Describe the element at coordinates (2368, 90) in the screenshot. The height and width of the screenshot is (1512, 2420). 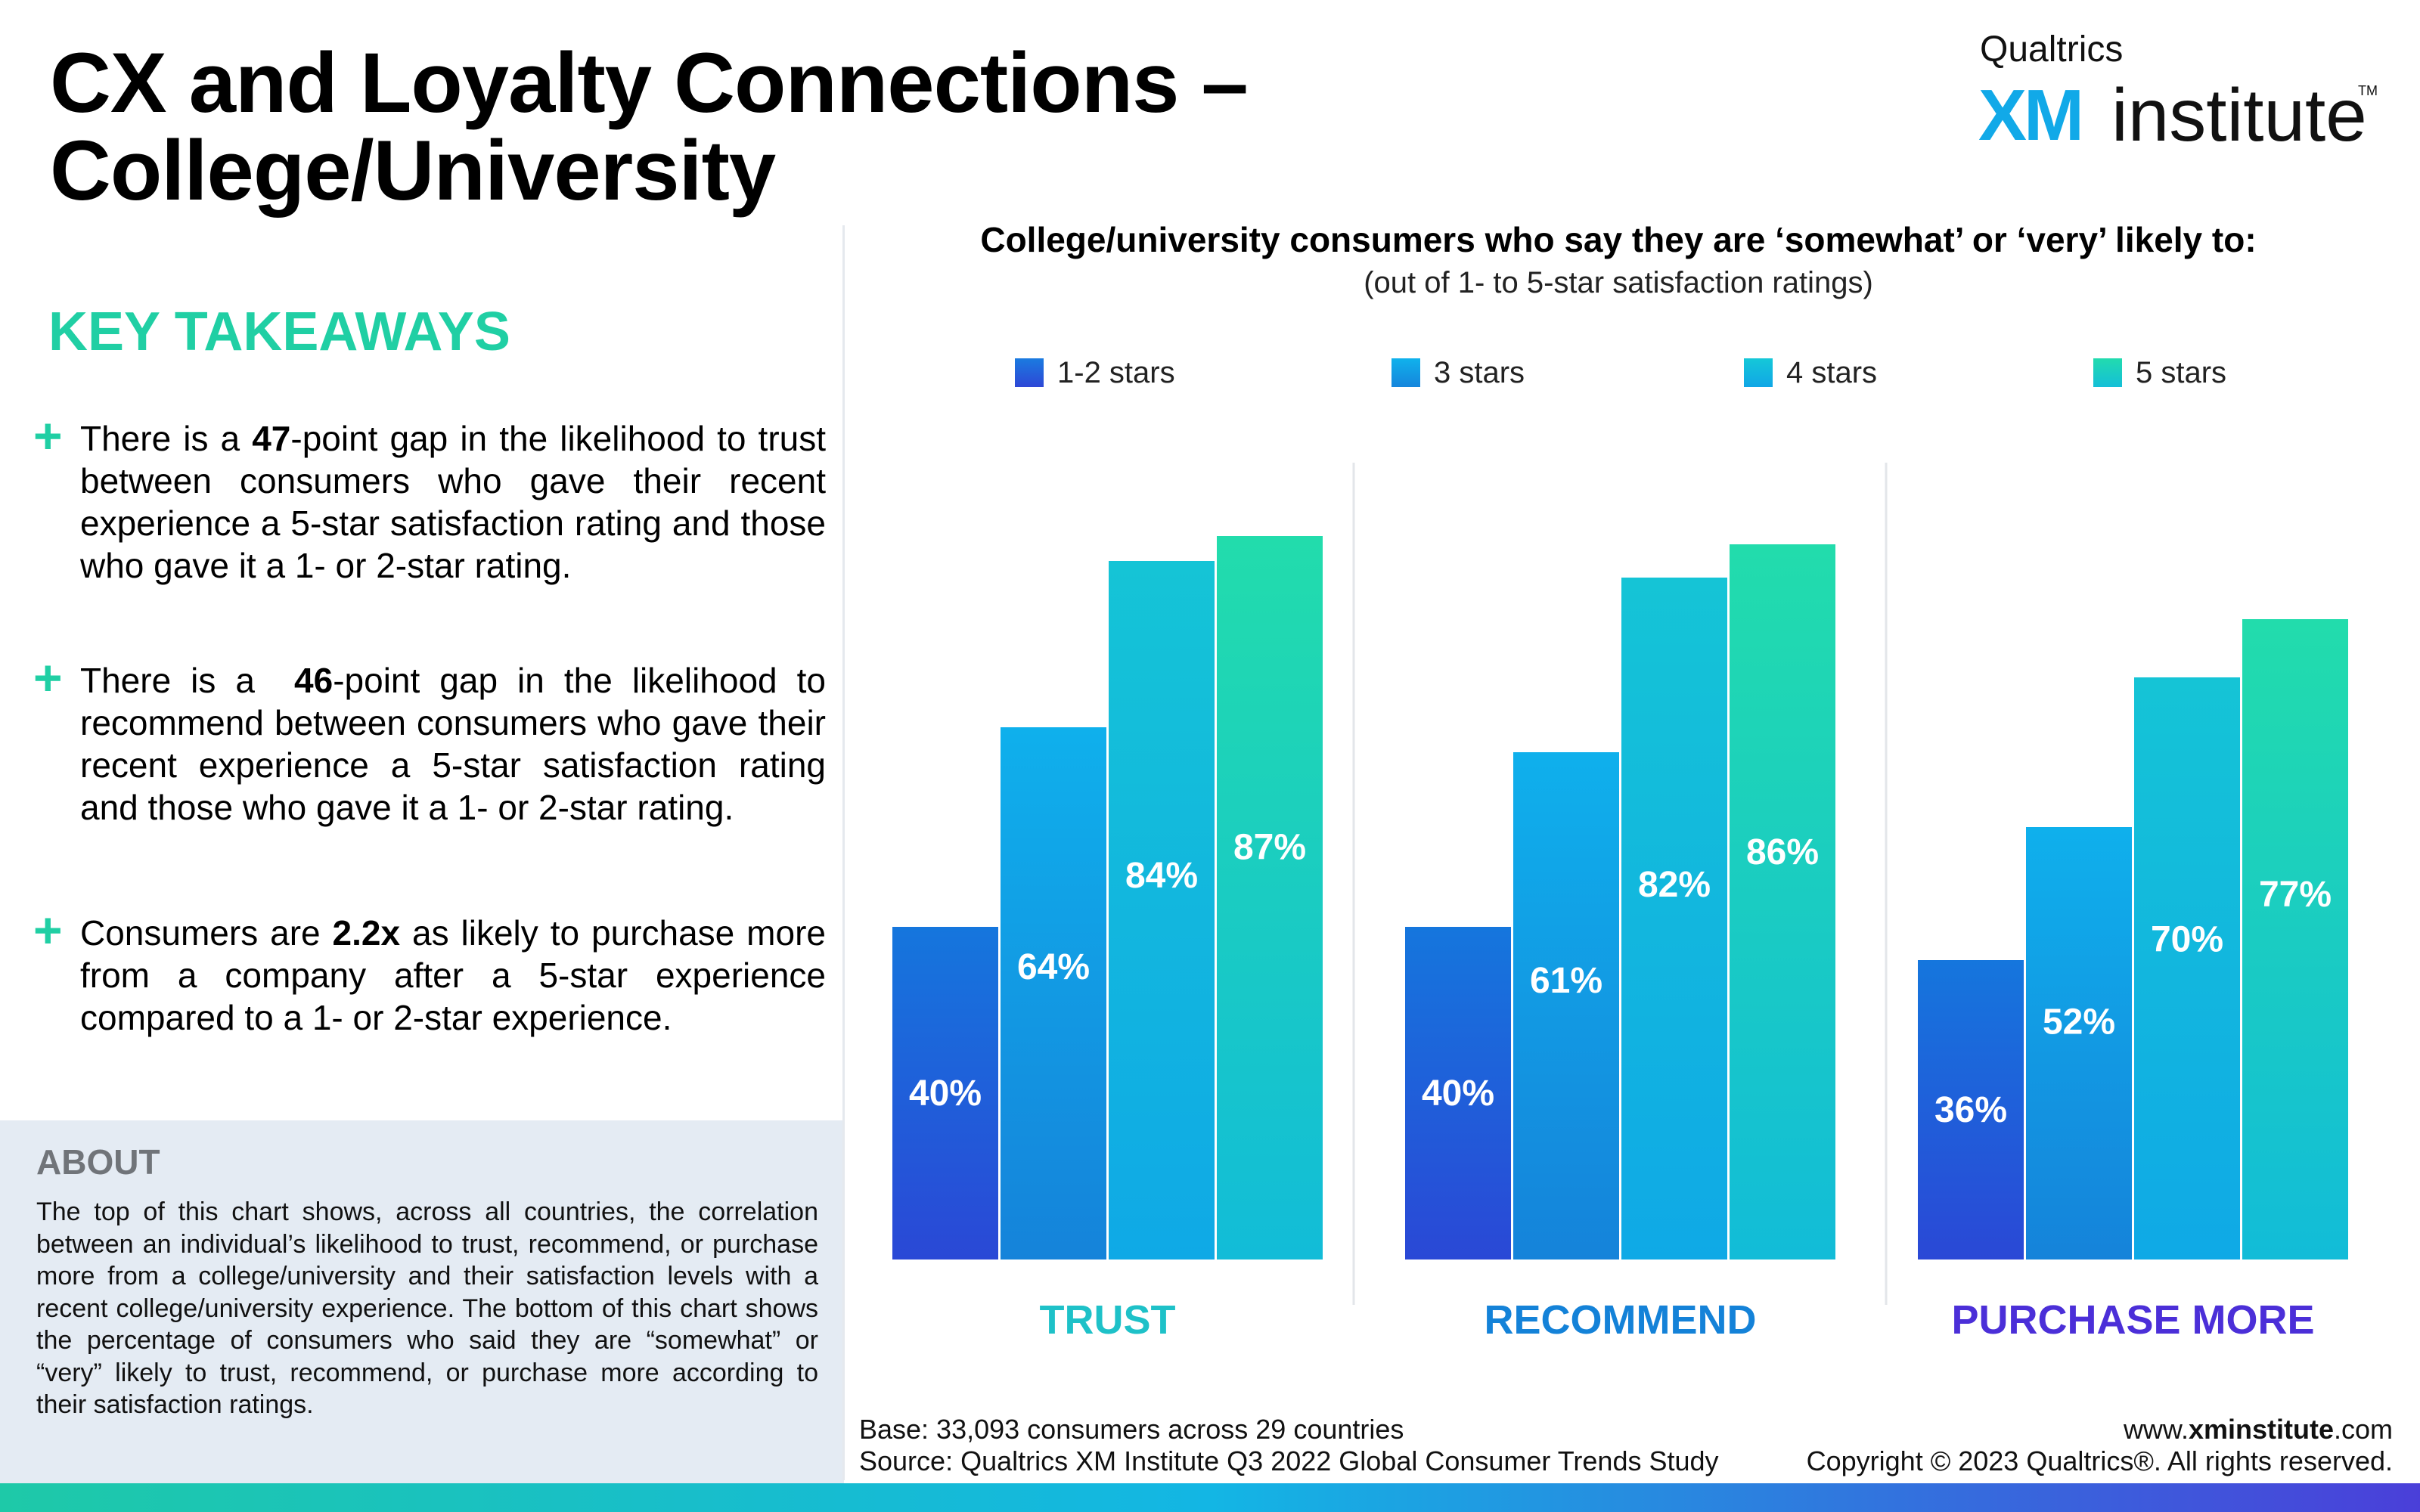
I see `logo-tm: TM` at that location.